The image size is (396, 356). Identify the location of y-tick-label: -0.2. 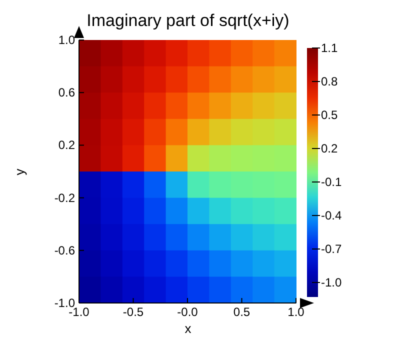
(65, 197).